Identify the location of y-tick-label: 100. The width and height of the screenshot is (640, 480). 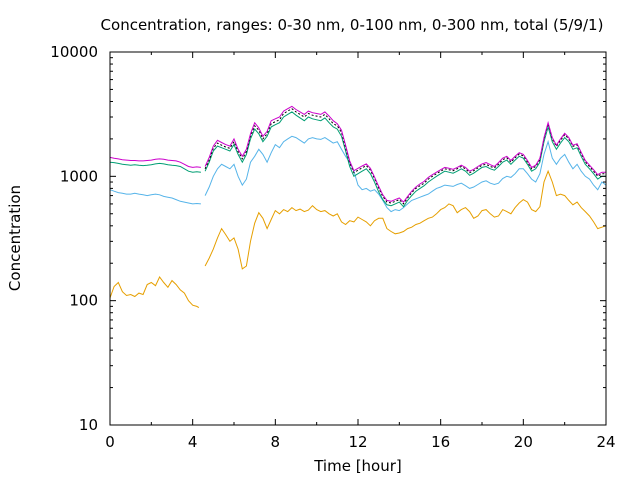
(83, 301).